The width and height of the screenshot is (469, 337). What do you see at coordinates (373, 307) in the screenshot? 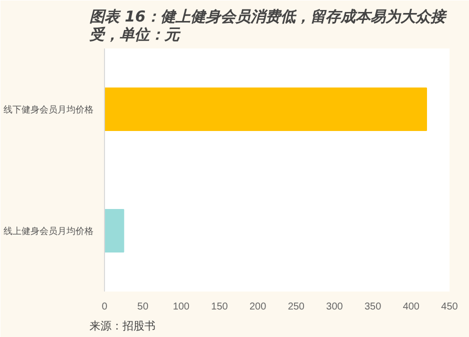
I see `x-tick-label: 350` at bounding box center [373, 307].